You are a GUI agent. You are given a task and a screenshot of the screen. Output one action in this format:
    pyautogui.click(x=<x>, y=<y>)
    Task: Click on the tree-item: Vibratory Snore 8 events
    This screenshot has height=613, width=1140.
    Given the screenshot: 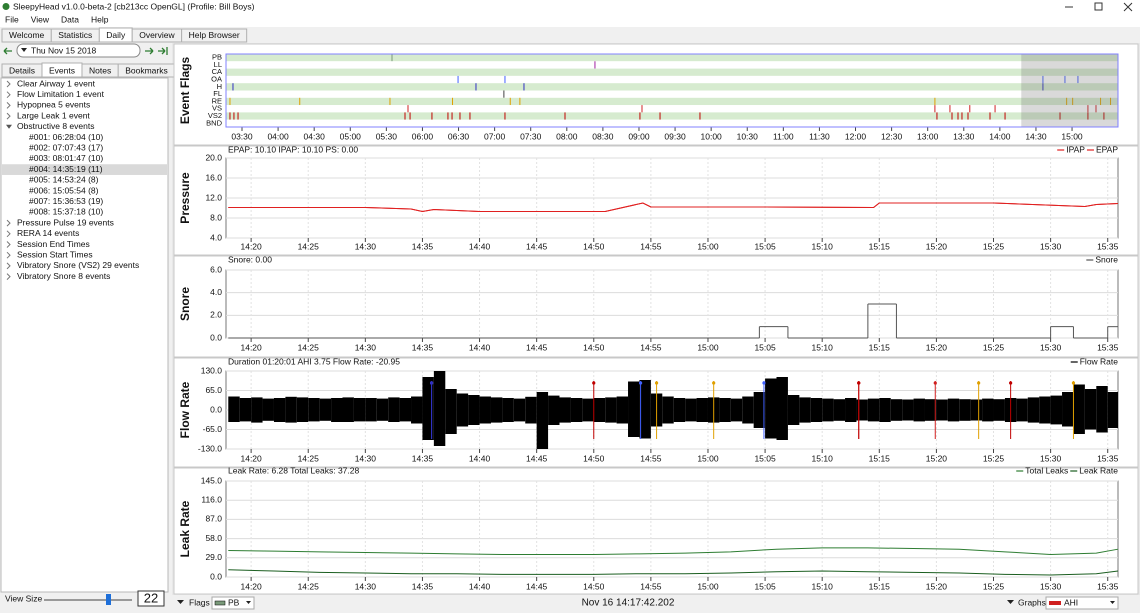 What is the action you would take?
    pyautogui.click(x=63, y=276)
    